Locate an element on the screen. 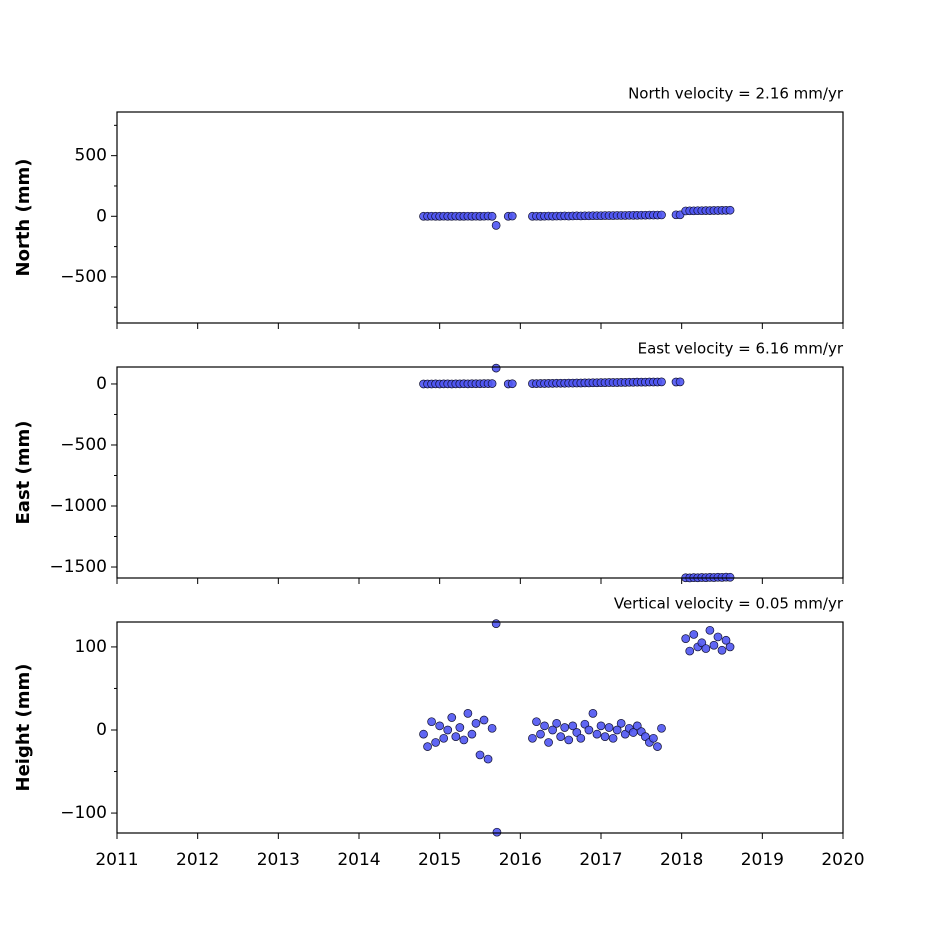 This screenshot has height=937, width=937. x-tick-label: 2017 is located at coordinates (600, 860).